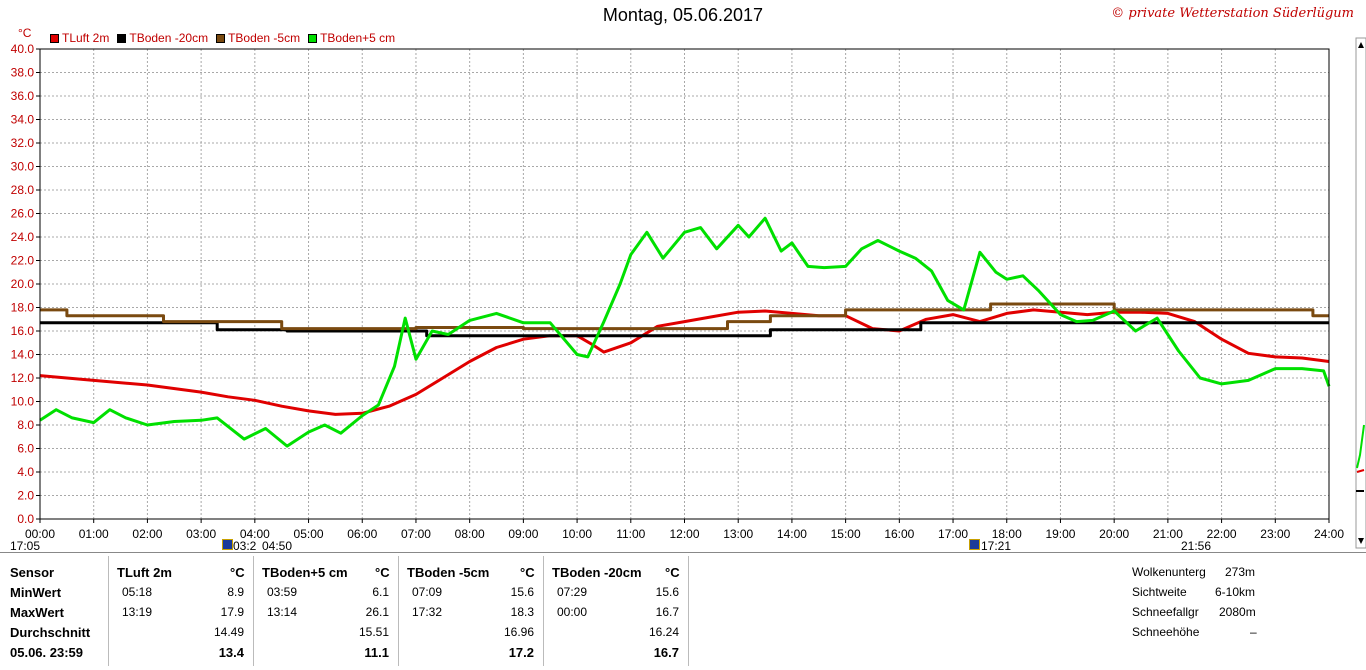  What do you see at coordinates (25, 496) in the screenshot?
I see `y-tick-label: 2.0` at bounding box center [25, 496].